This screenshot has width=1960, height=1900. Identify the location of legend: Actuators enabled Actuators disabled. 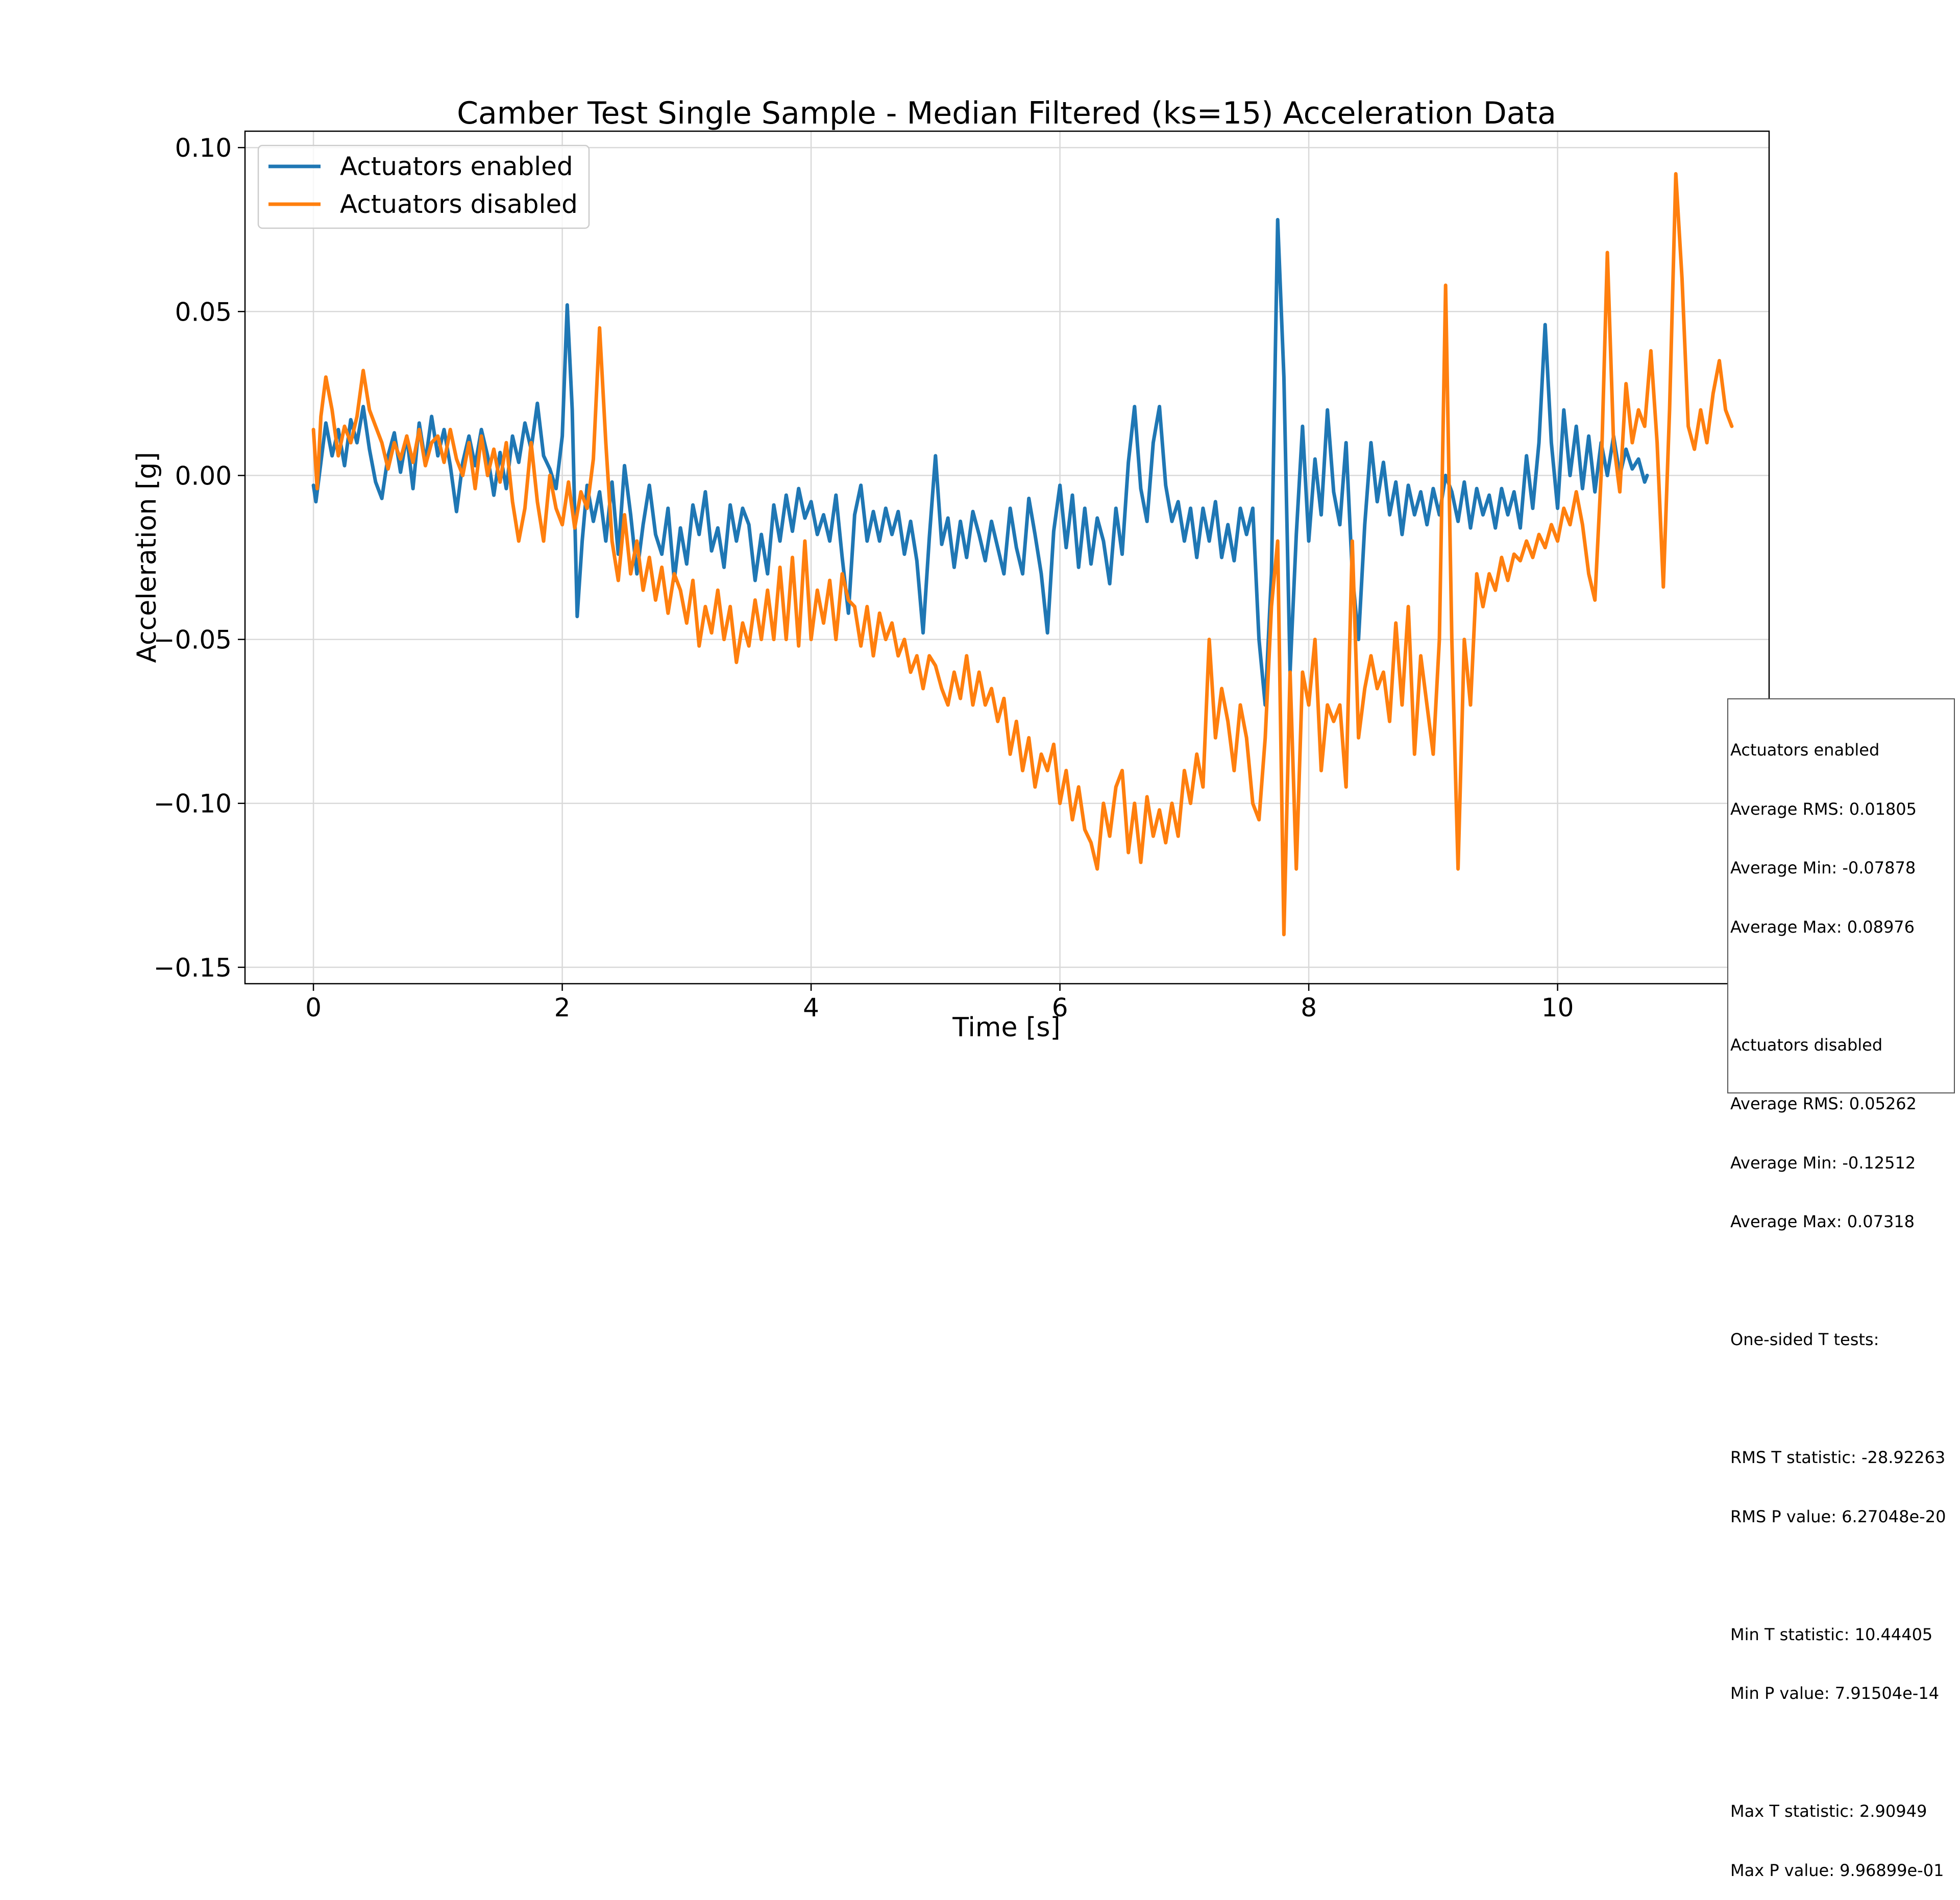
(423, 186).